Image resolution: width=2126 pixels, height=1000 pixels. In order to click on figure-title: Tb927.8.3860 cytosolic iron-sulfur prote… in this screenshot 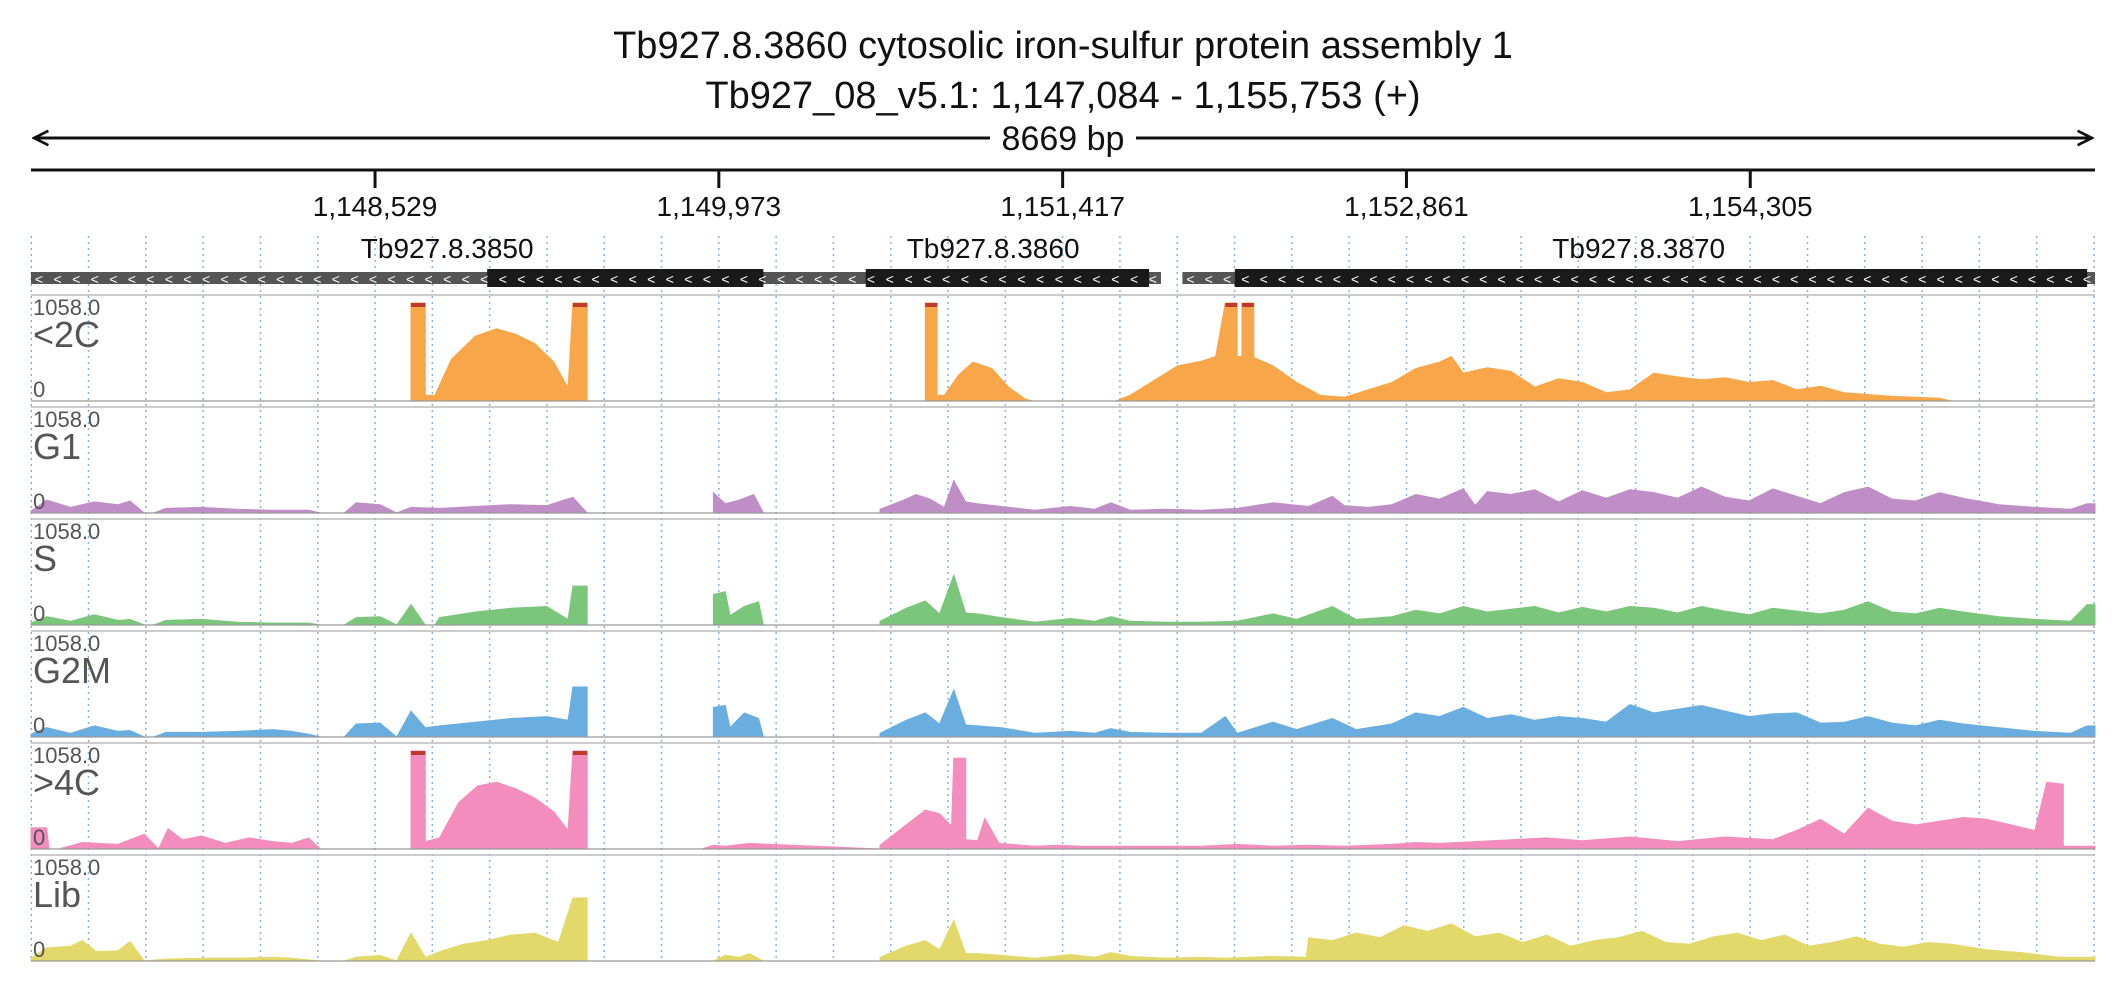, I will do `click(1063, 46)`.